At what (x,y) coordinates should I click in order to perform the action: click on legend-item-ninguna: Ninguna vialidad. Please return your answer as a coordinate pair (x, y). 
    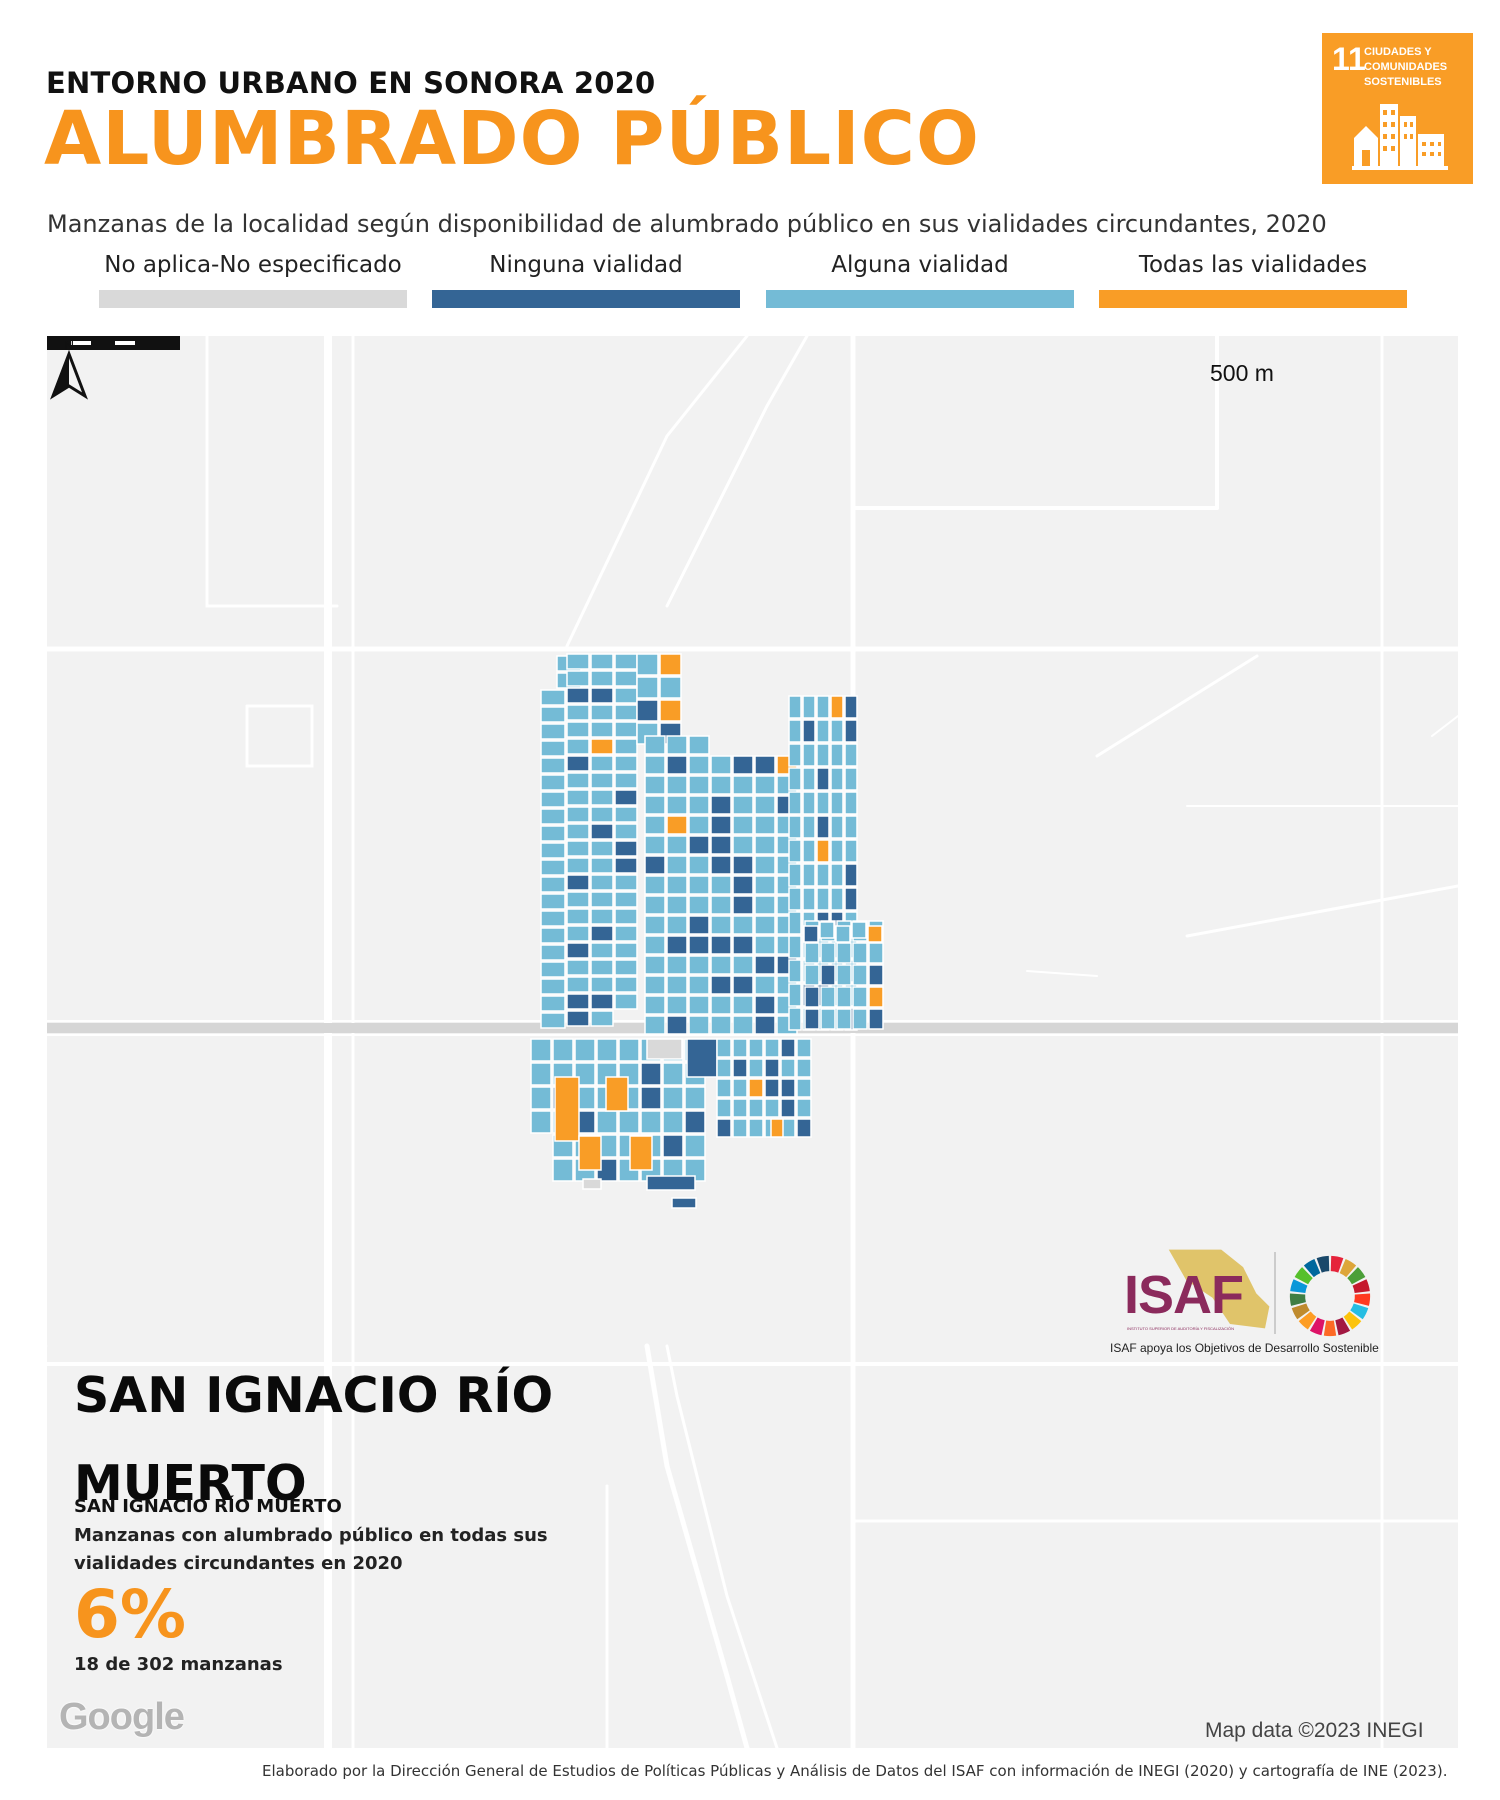
    Looking at the image, I should click on (586, 280).